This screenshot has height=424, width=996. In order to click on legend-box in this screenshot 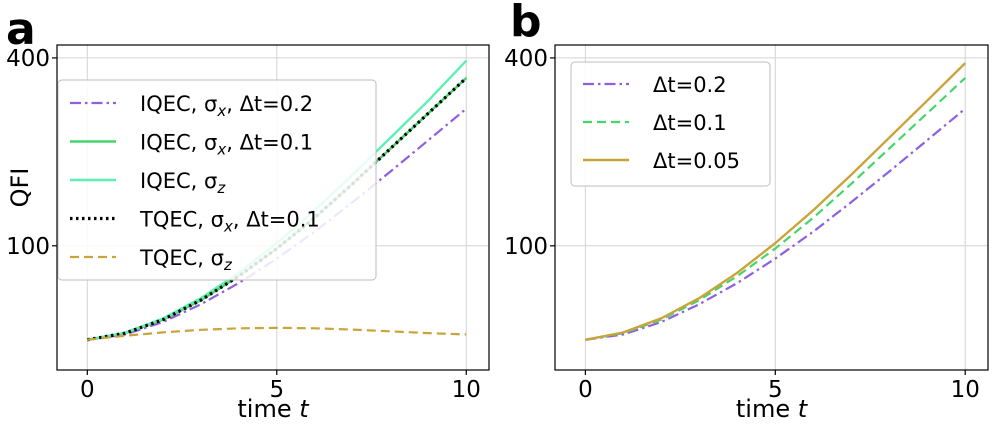, I will do `click(670, 124)`.